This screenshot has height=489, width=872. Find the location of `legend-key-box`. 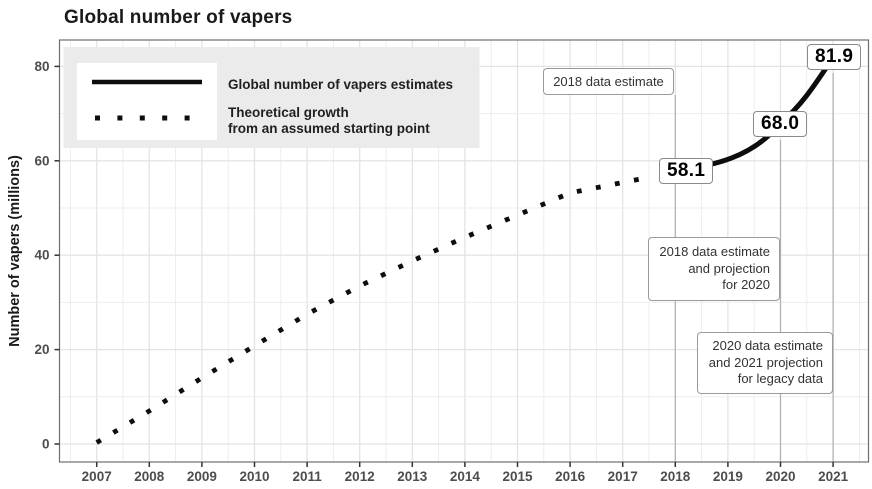

legend-key-box is located at coordinates (147, 101).